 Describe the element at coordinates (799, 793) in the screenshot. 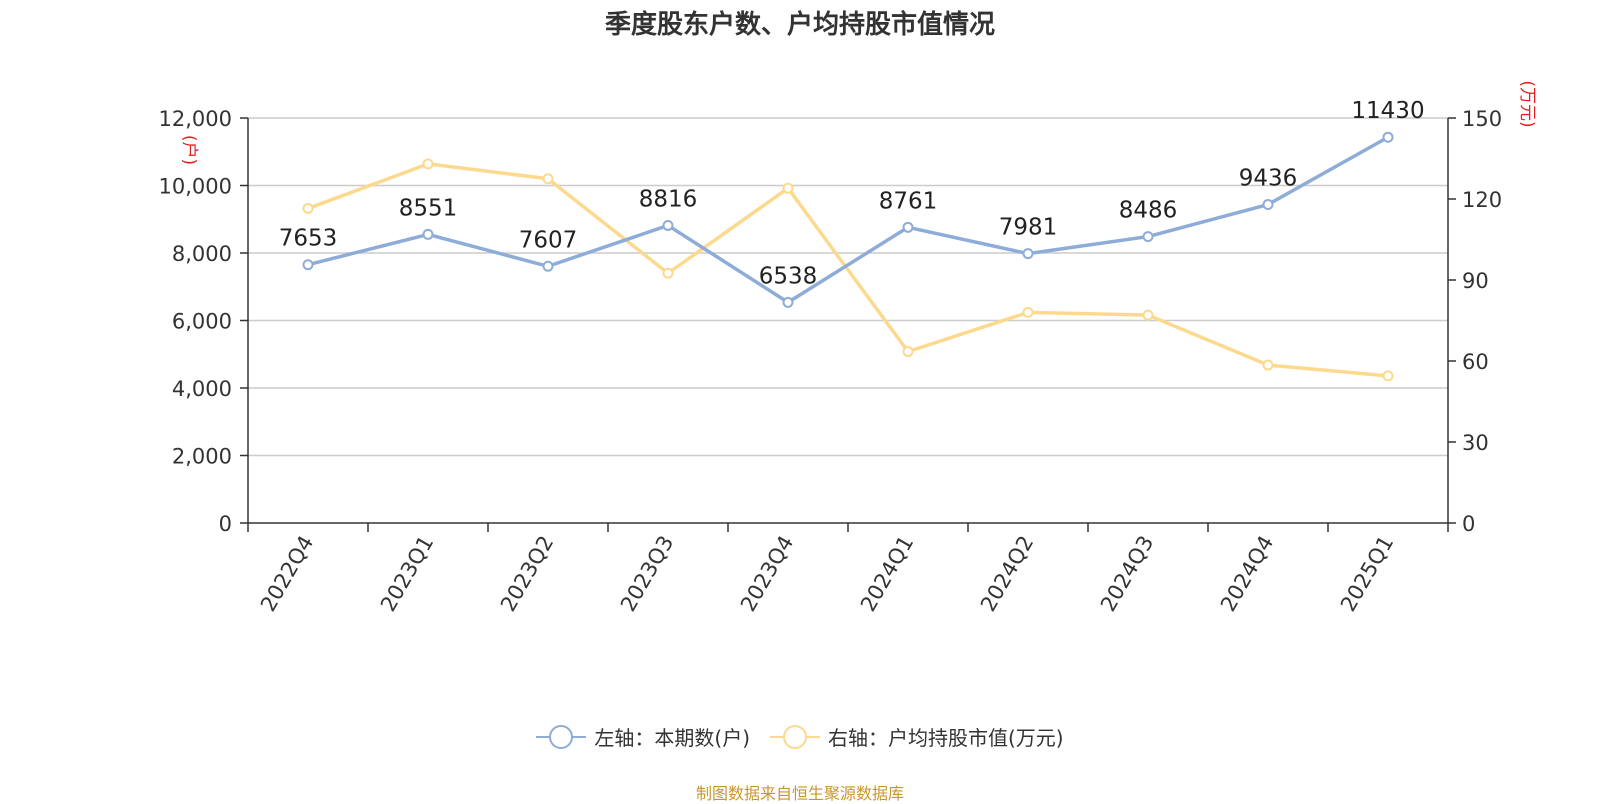

I see `source-note: 制图数据来自恒生聚源数据库` at that location.